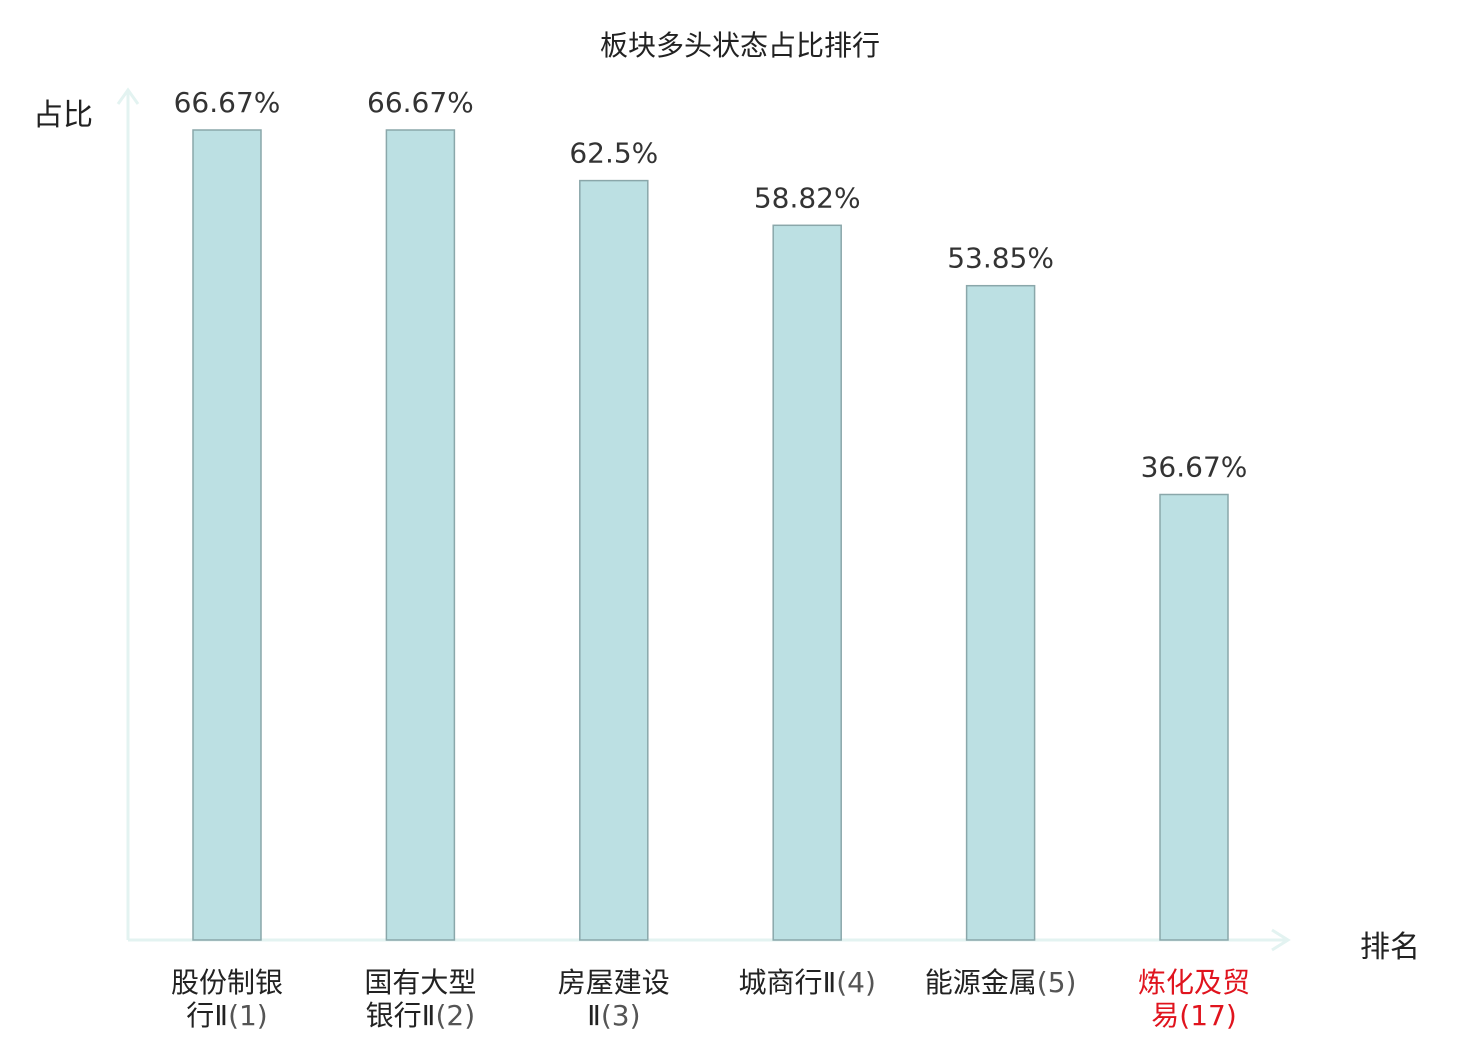 This screenshot has width=1480, height=1040. I want to click on bar-value-label: 58.82%, so click(807, 197).